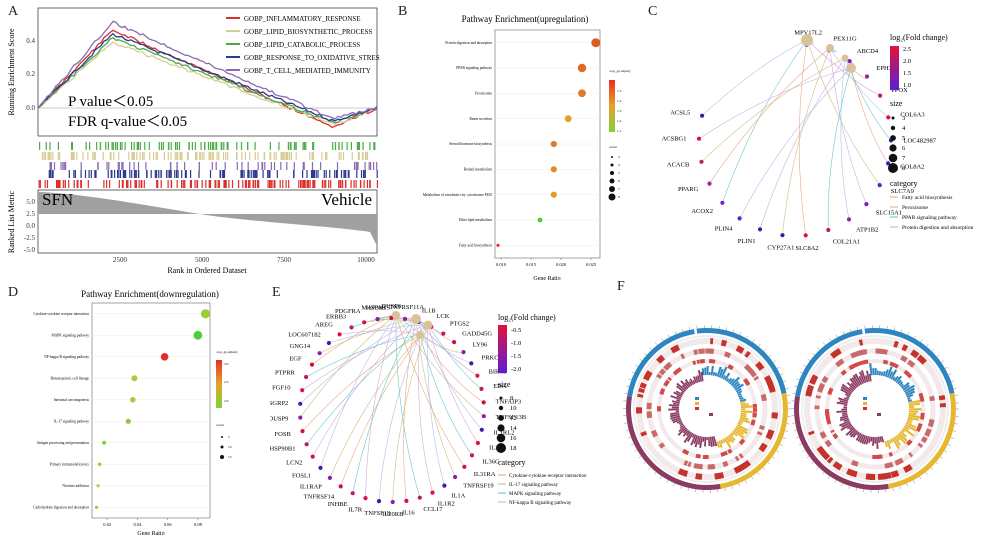  Describe the element at coordinates (281, 388) in the screenshot. I see `gene-label: FGF10` at that location.